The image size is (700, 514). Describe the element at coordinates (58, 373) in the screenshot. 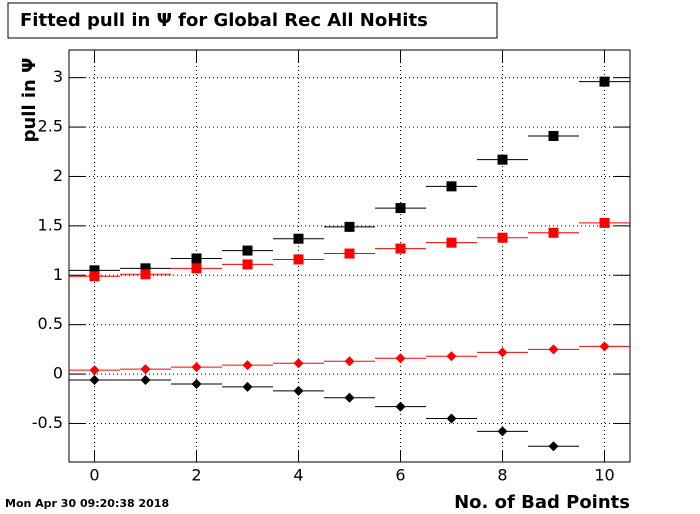

I see `y-tick-label: 0` at that location.